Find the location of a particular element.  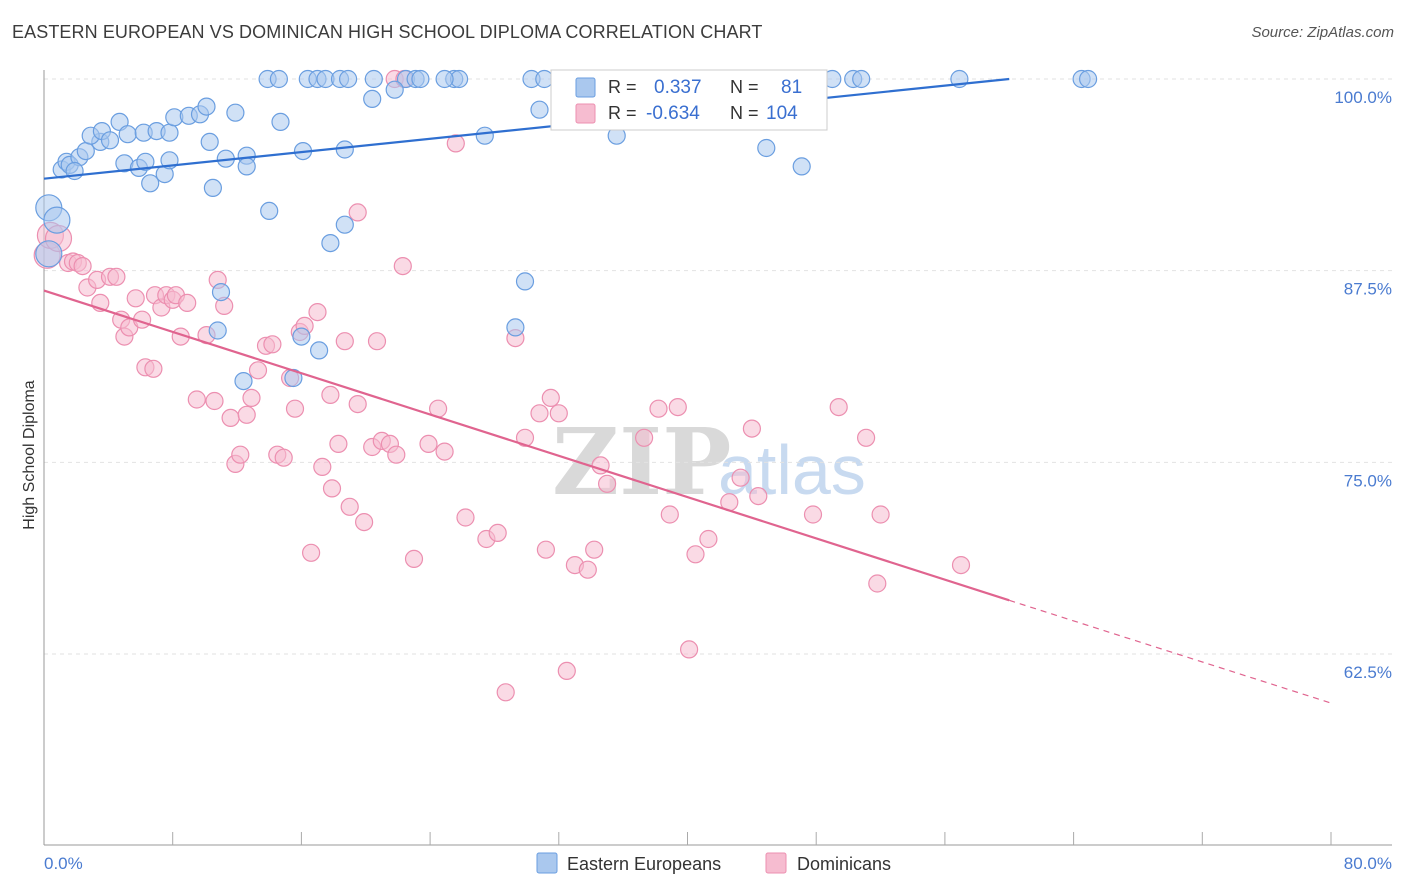

x-ticks is located at coordinates (752, 838).